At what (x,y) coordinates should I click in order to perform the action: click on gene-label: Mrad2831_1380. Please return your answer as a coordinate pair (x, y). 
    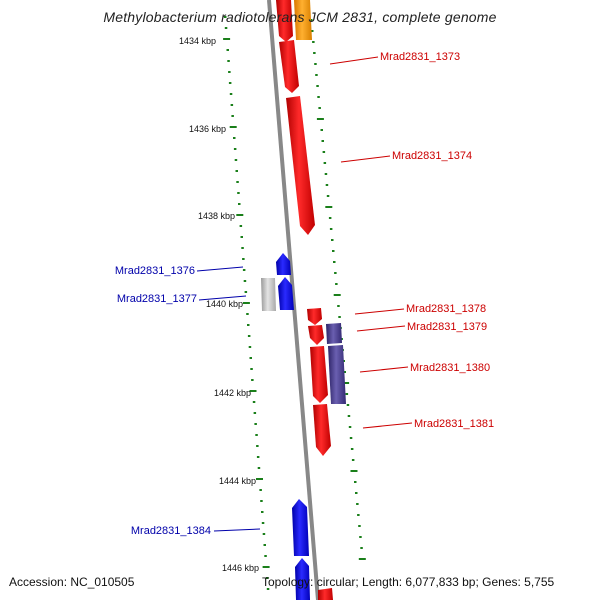
    Looking at the image, I should click on (450, 368).